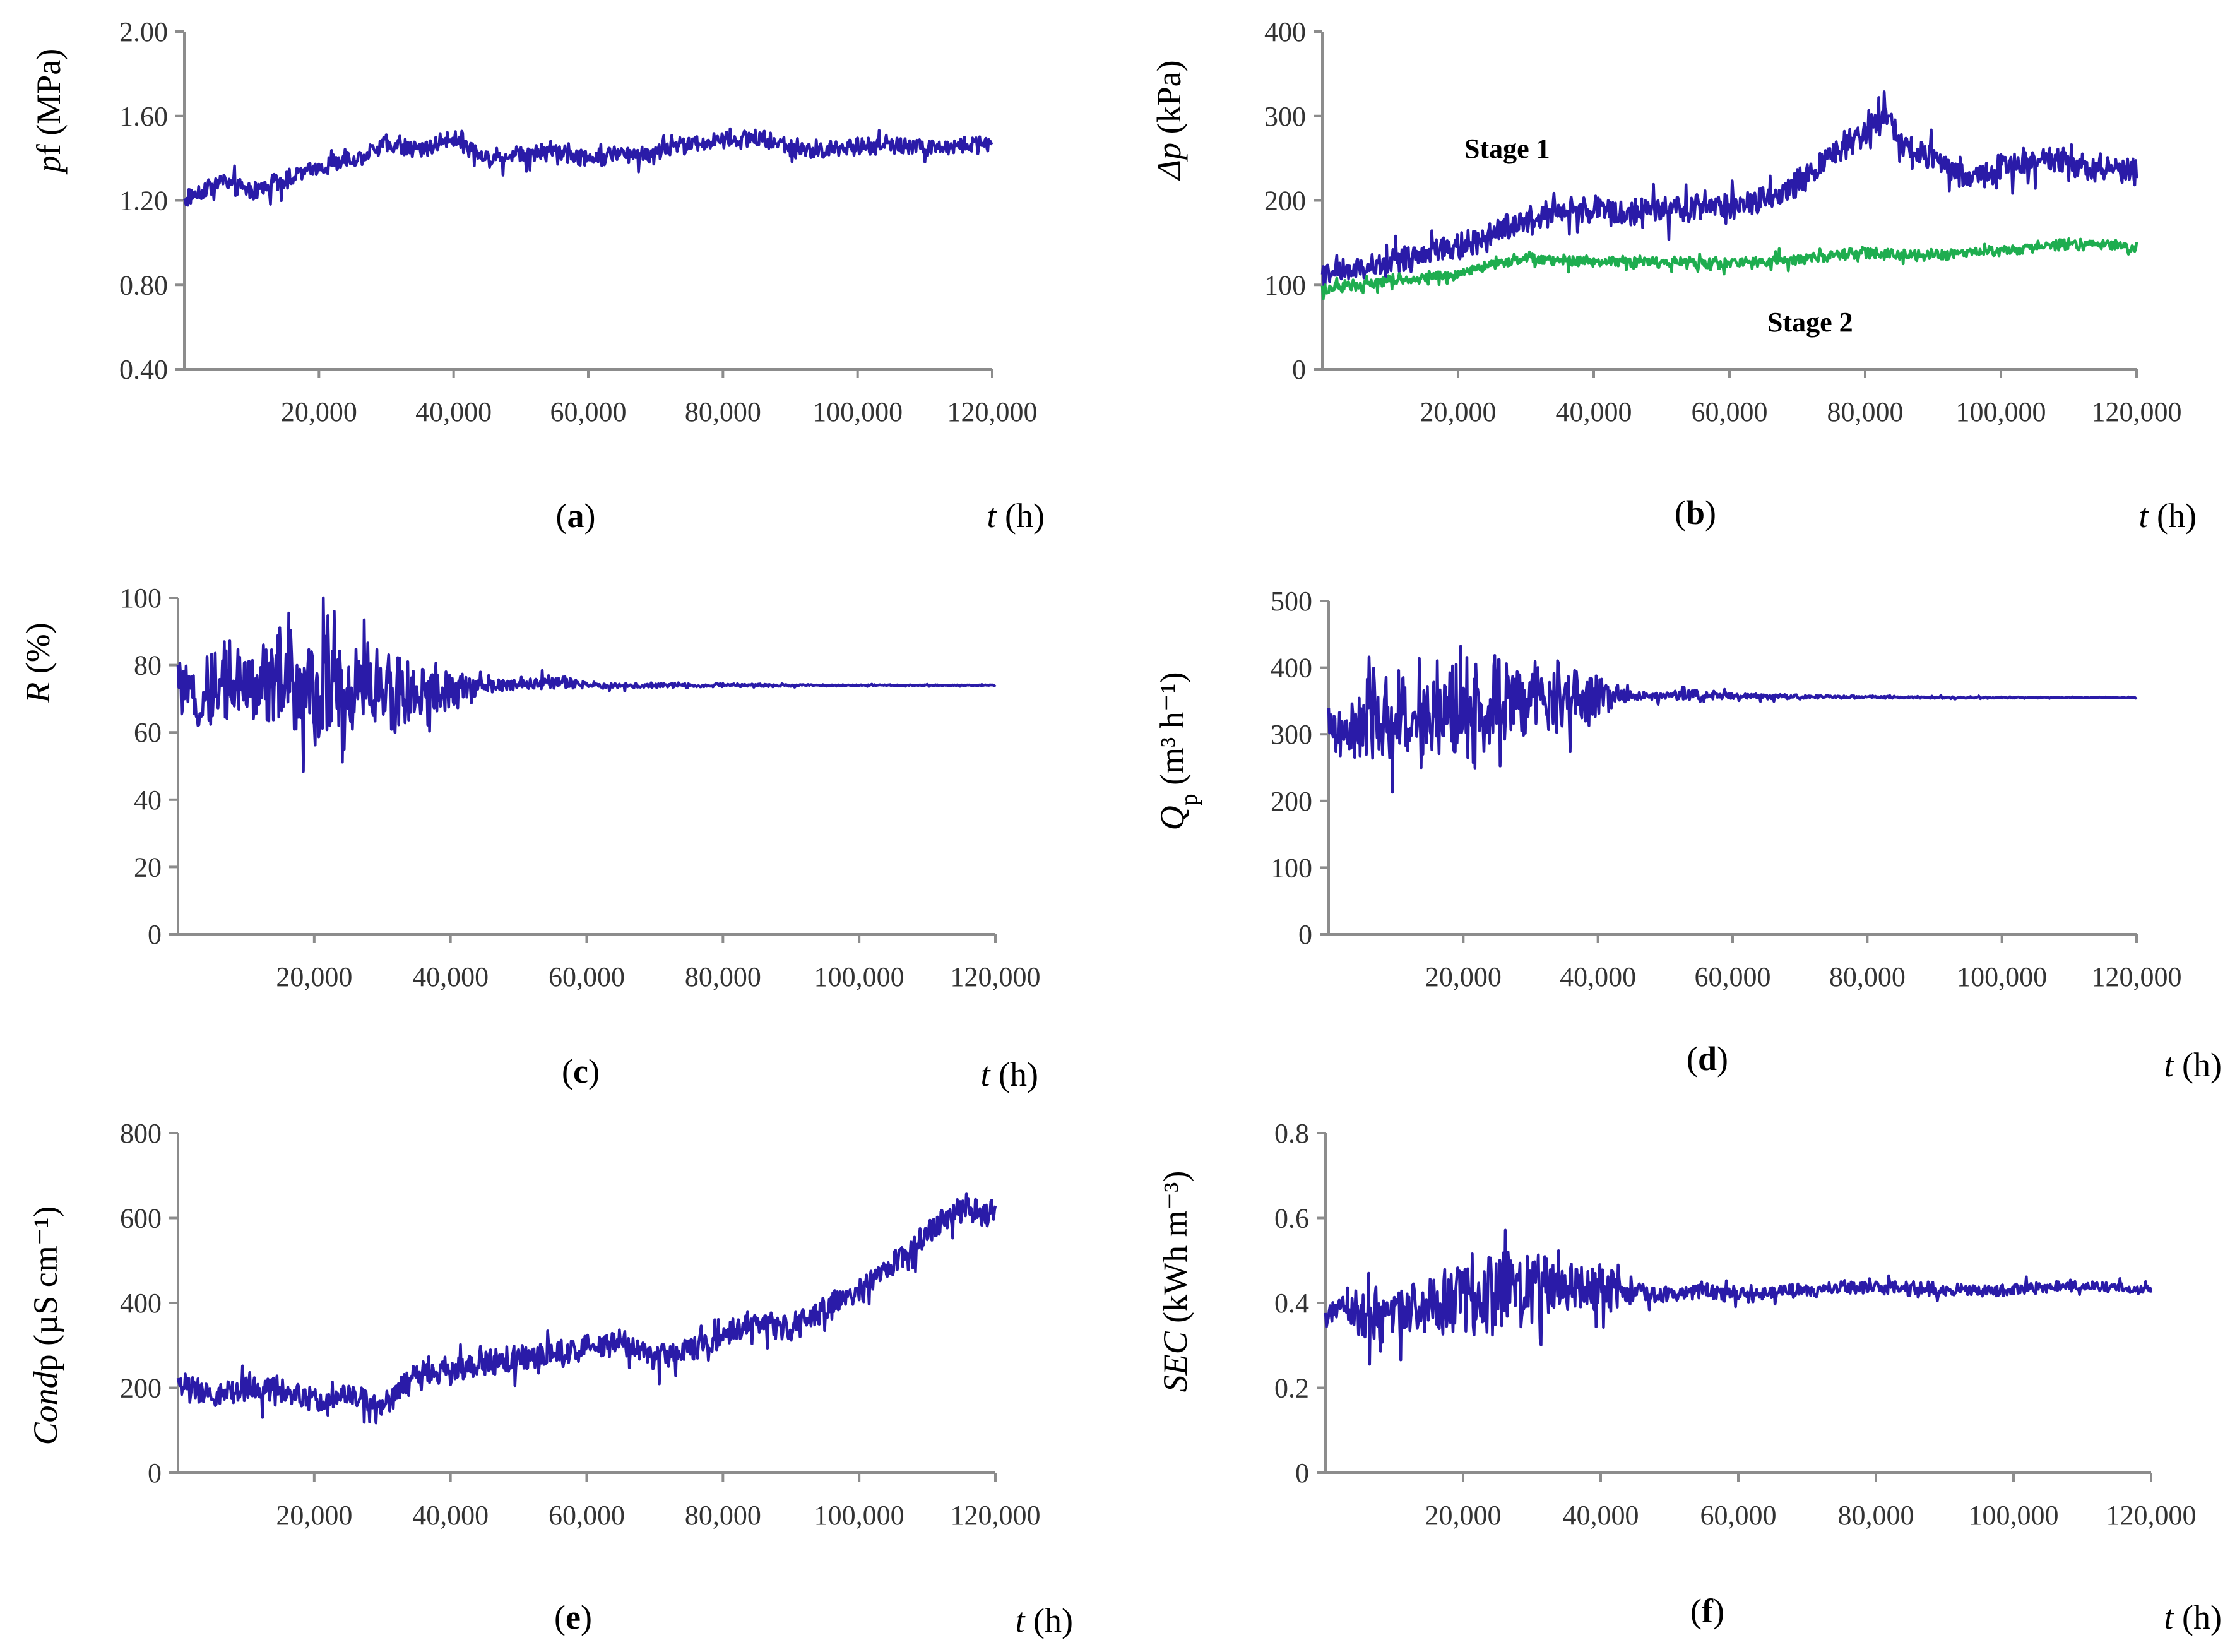  I want to click on caption-a: (a), so click(576, 516).